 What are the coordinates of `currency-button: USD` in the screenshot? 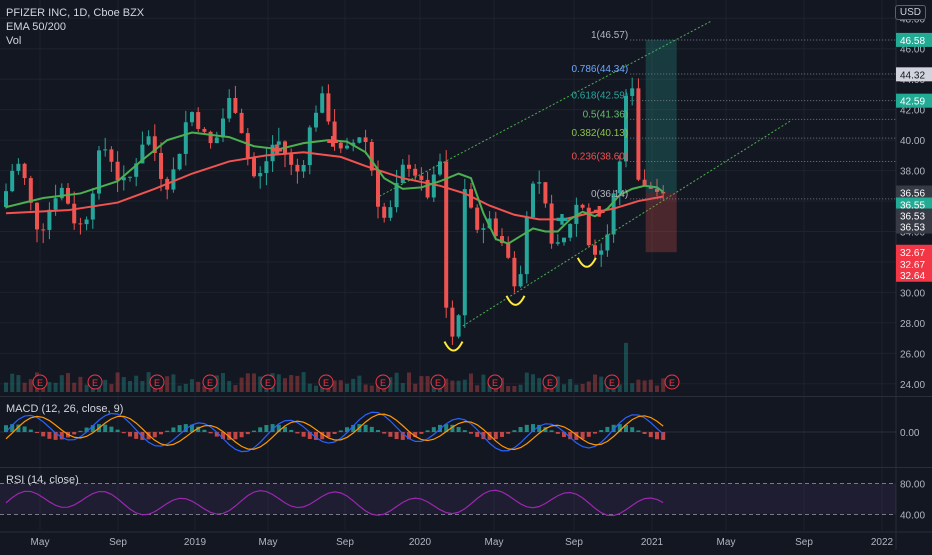 It's located at (910, 12).